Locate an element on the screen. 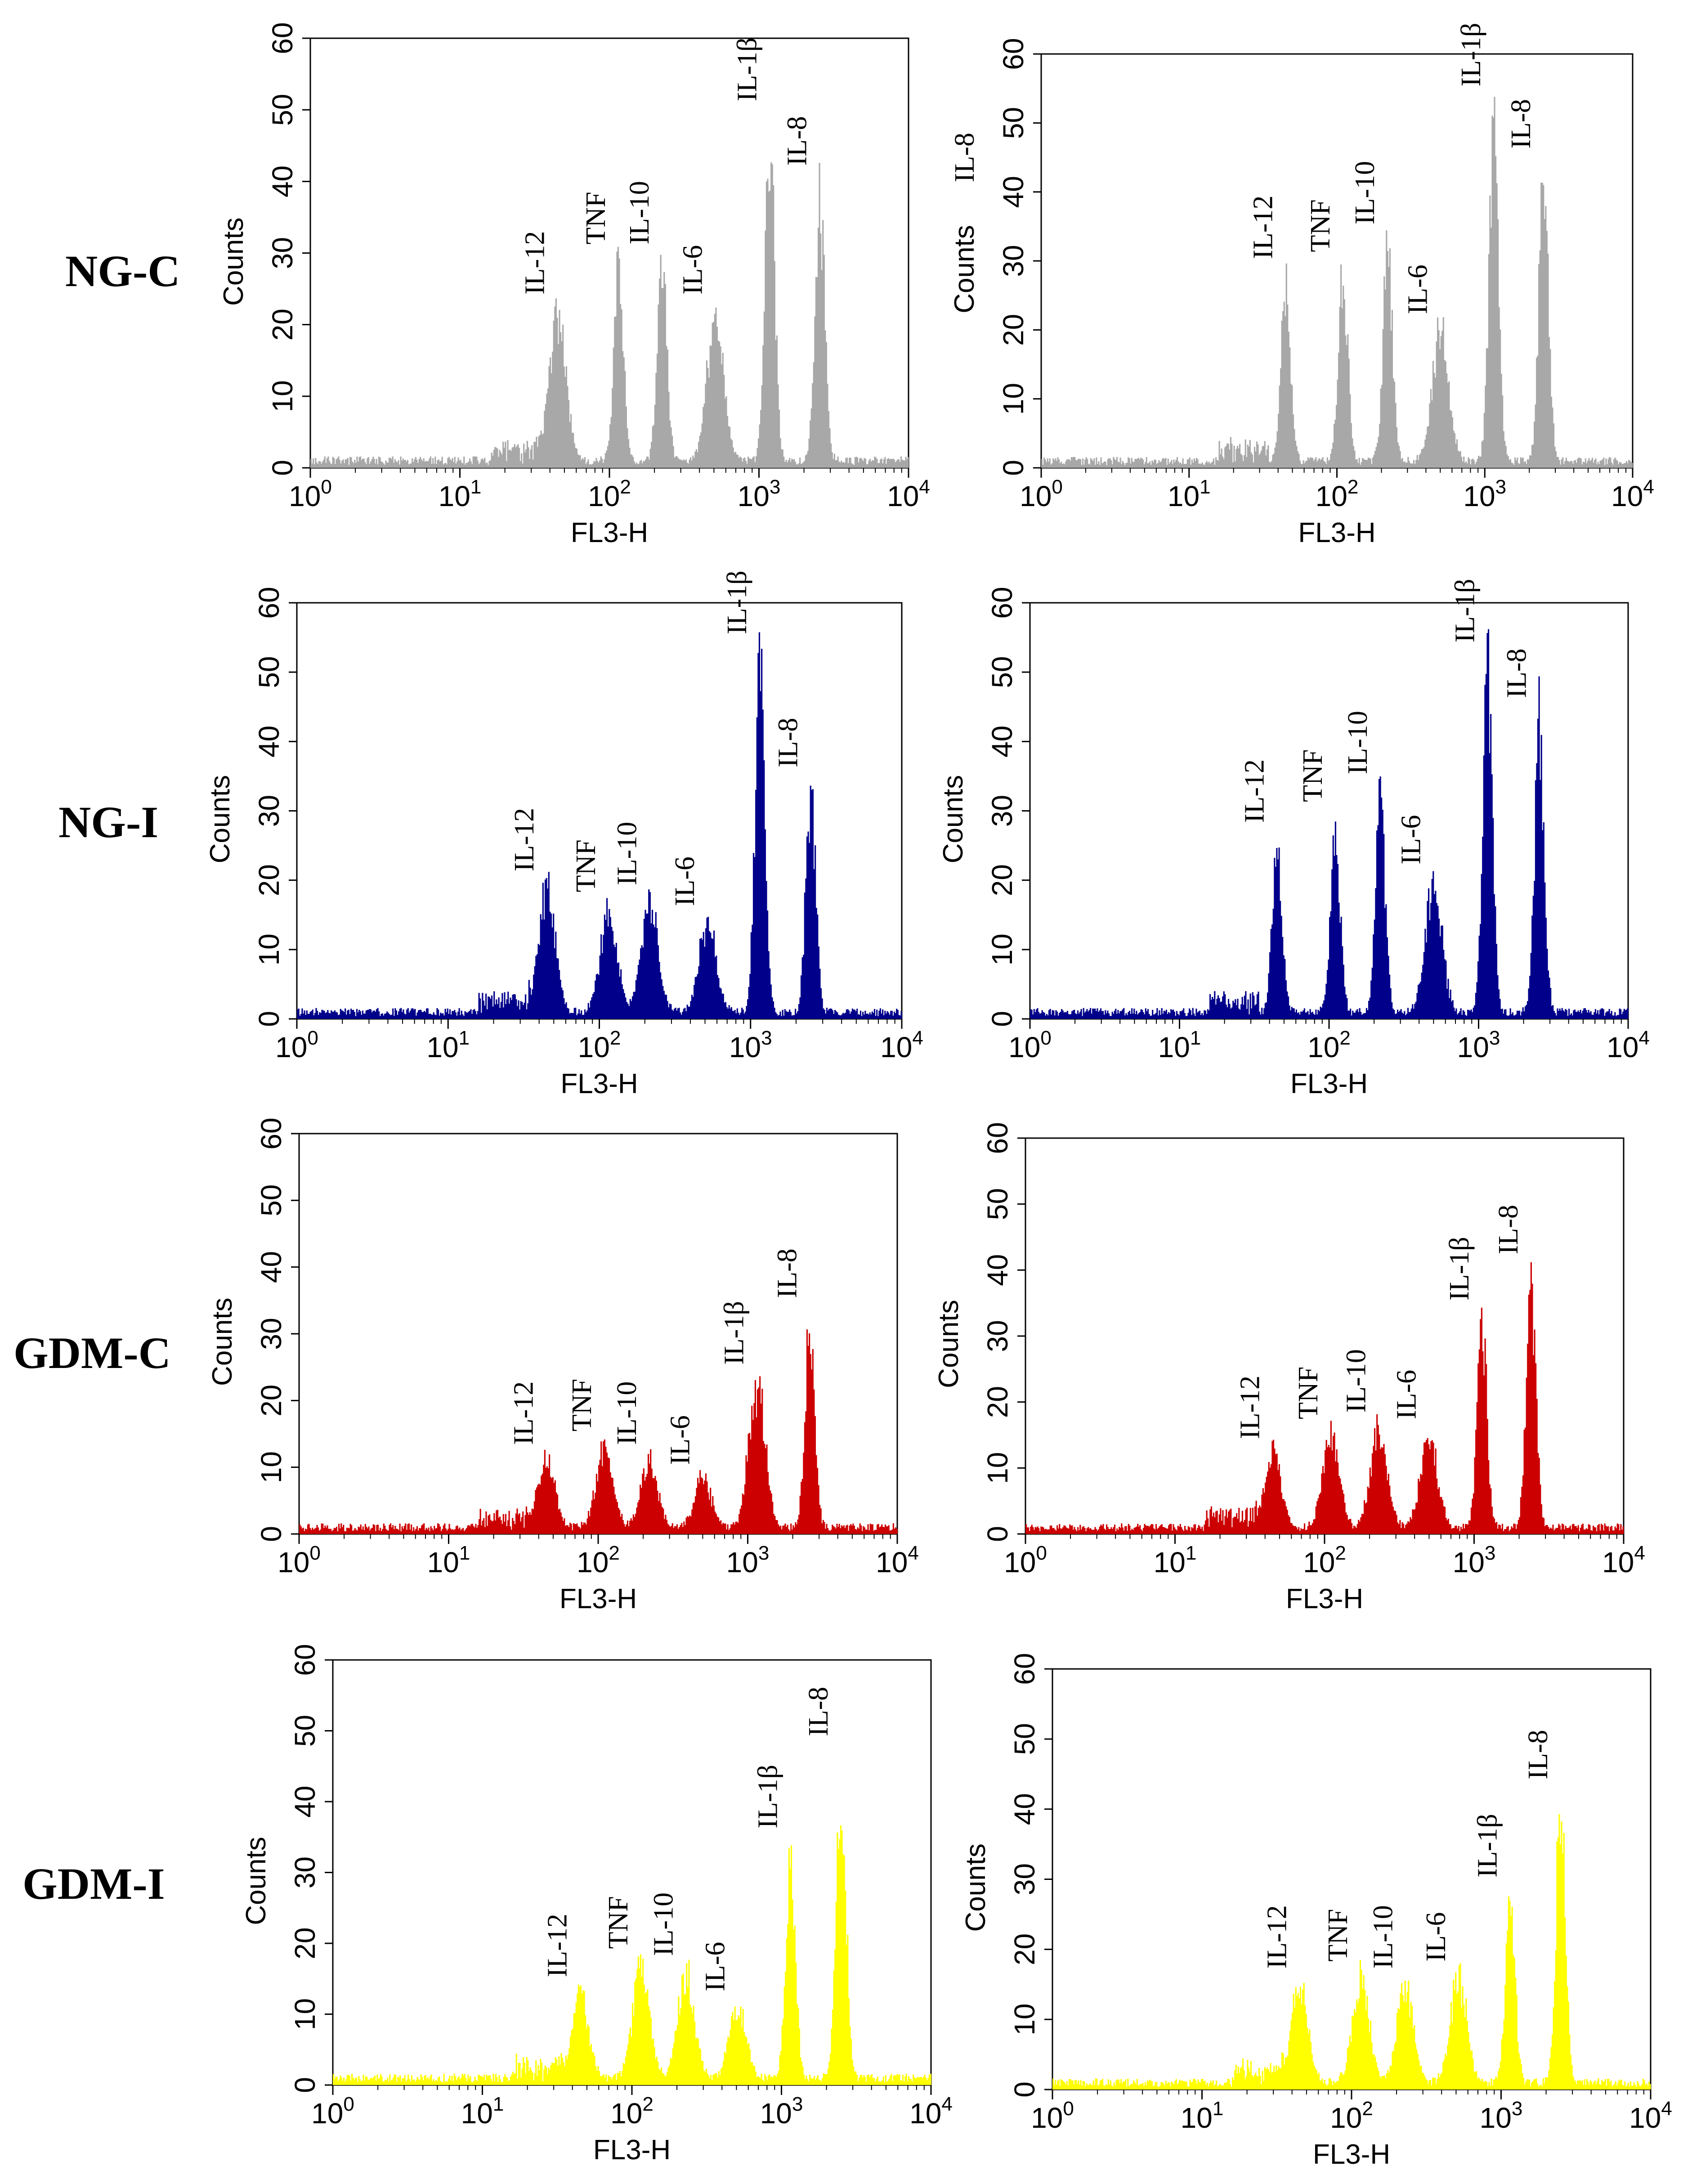  peak-label-il-12: IL-12 is located at coordinates (535, 263).